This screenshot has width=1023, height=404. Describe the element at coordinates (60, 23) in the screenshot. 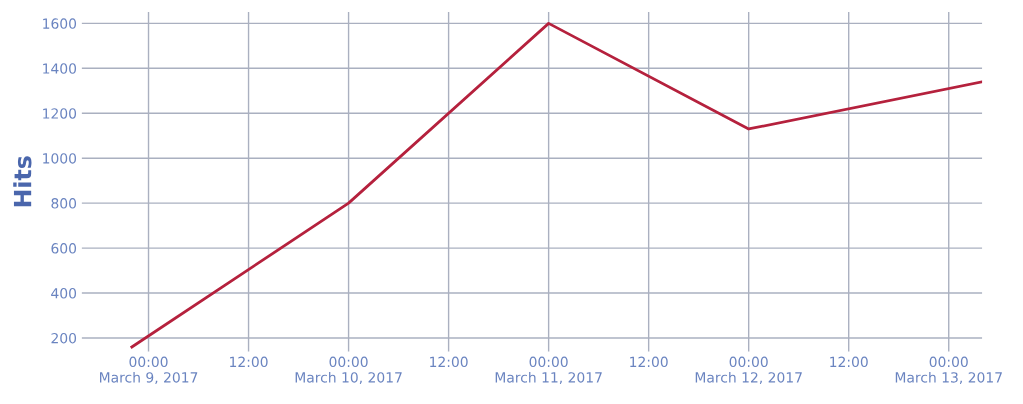

I see `y-tick-label: 1600` at that location.